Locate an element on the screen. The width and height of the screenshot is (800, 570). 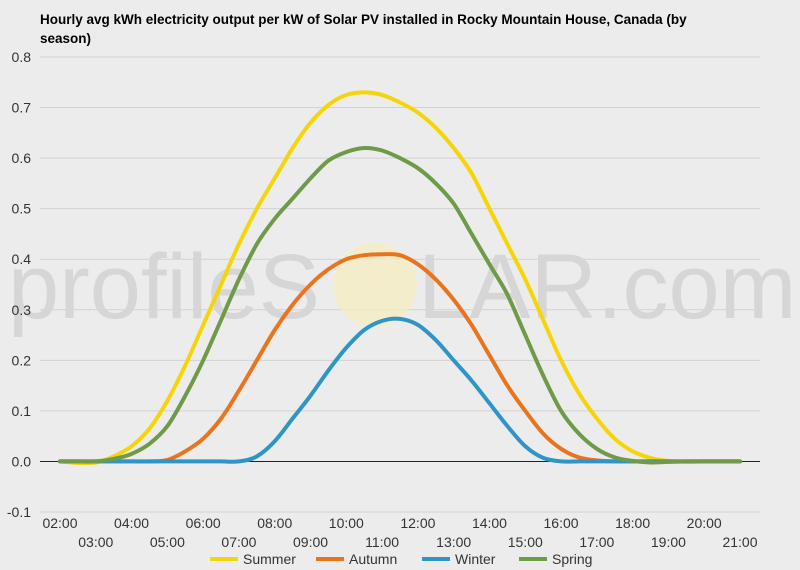
y-tick-label: 0.2 is located at coordinates (22, 360).